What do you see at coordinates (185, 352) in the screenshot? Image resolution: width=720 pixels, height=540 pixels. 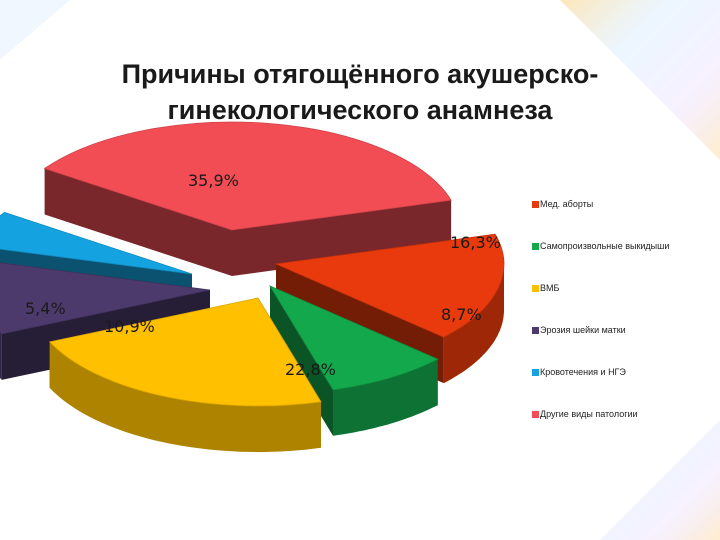 I see `pie-slice-3-top` at bounding box center [185, 352].